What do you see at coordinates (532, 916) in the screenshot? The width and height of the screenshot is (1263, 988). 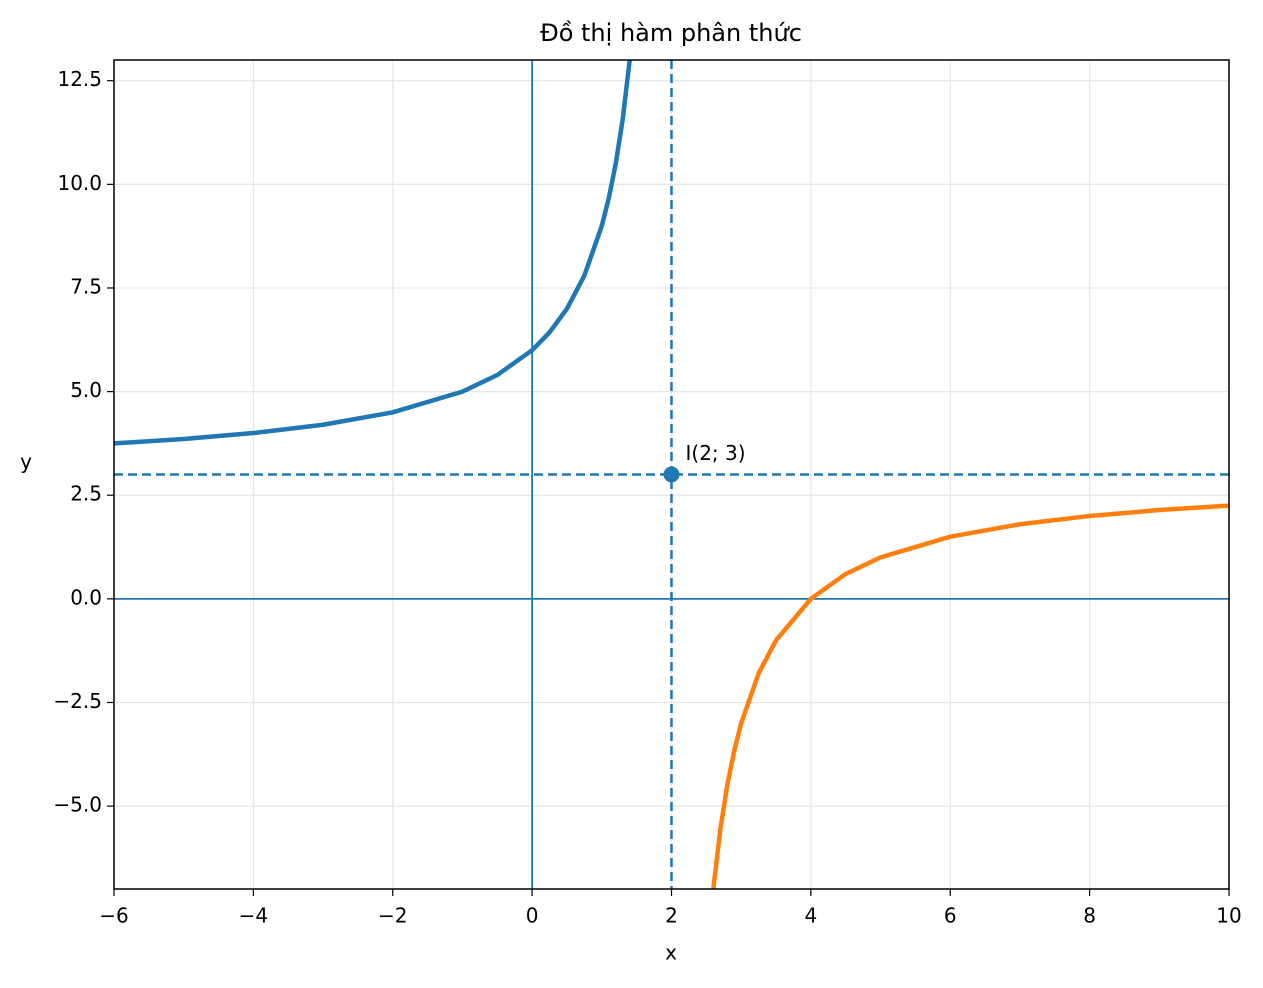 I see `x-tick-label: 0` at bounding box center [532, 916].